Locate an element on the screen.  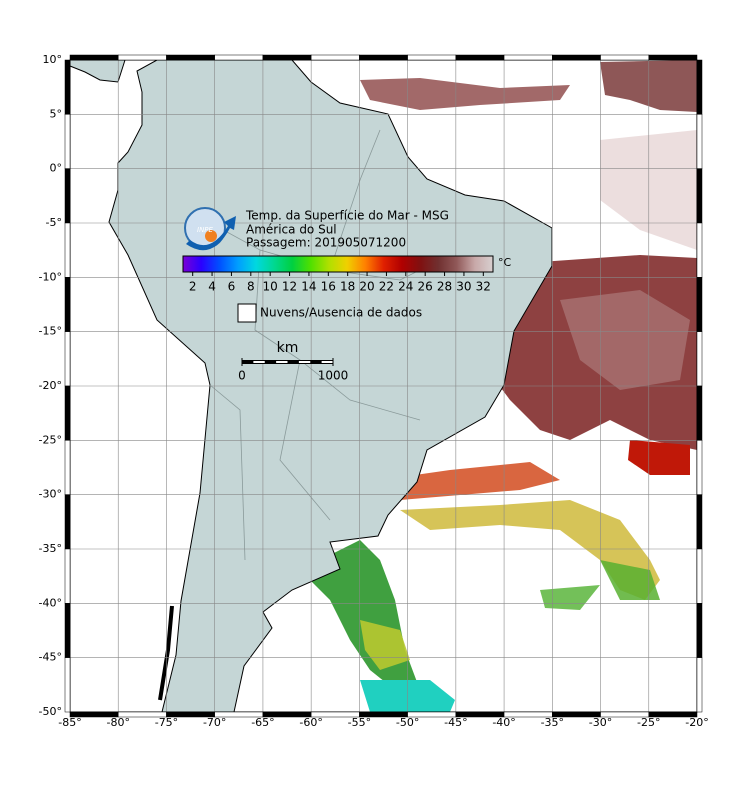
colorbar-label: 32 is located at coordinates (483, 287).